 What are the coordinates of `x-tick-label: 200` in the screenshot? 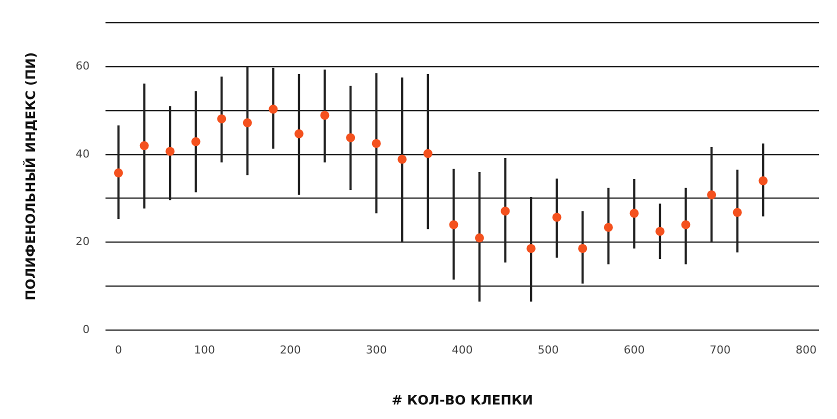 It's located at (290, 350).